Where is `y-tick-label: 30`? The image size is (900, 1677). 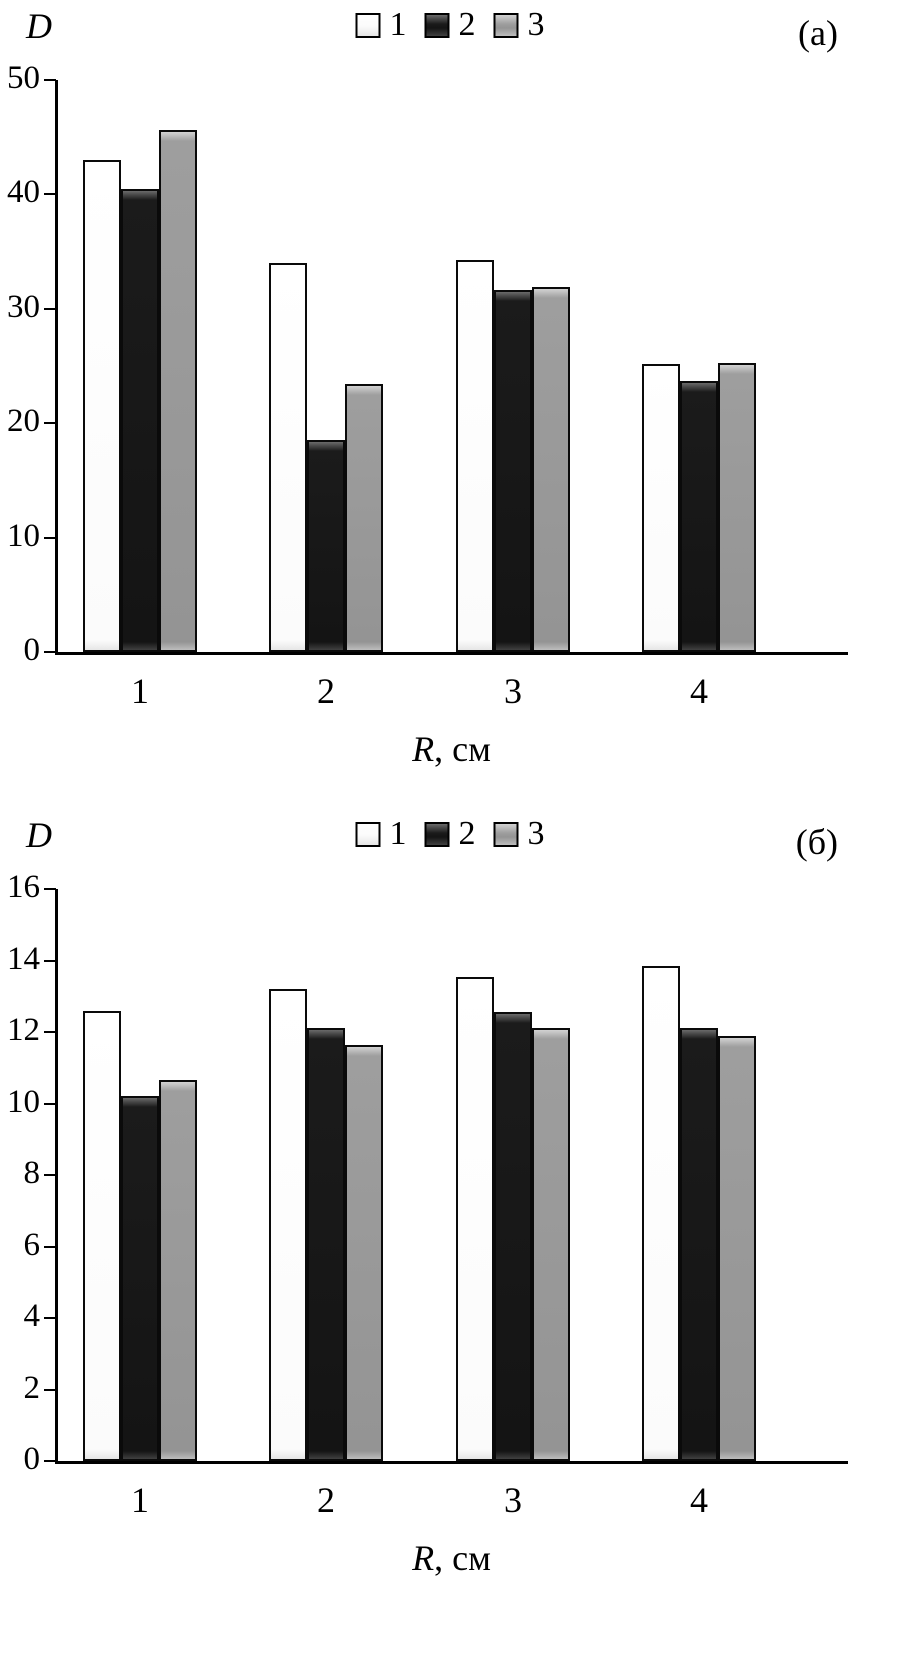
y-tick-label: 30 is located at coordinates (23, 306).